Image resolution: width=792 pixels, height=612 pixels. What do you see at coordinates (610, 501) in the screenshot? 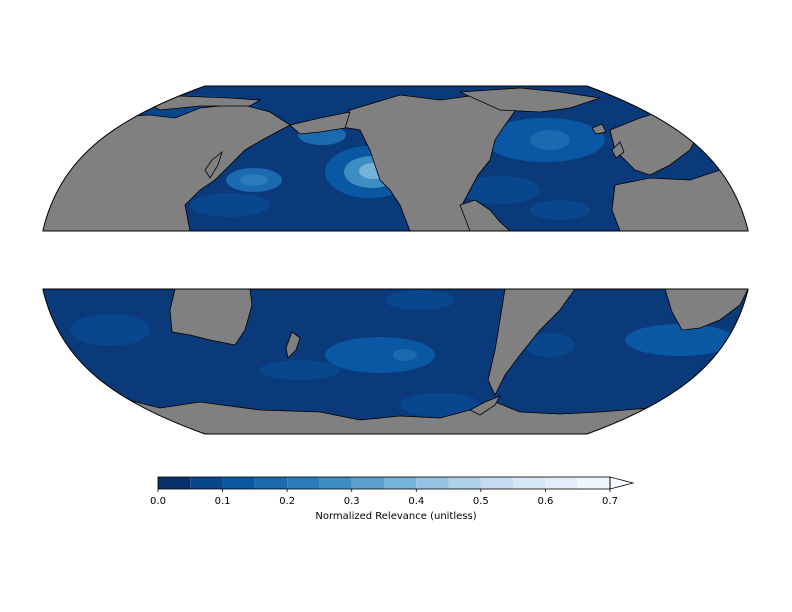
I see `colorbar-tick-label: 0.7` at bounding box center [610, 501].